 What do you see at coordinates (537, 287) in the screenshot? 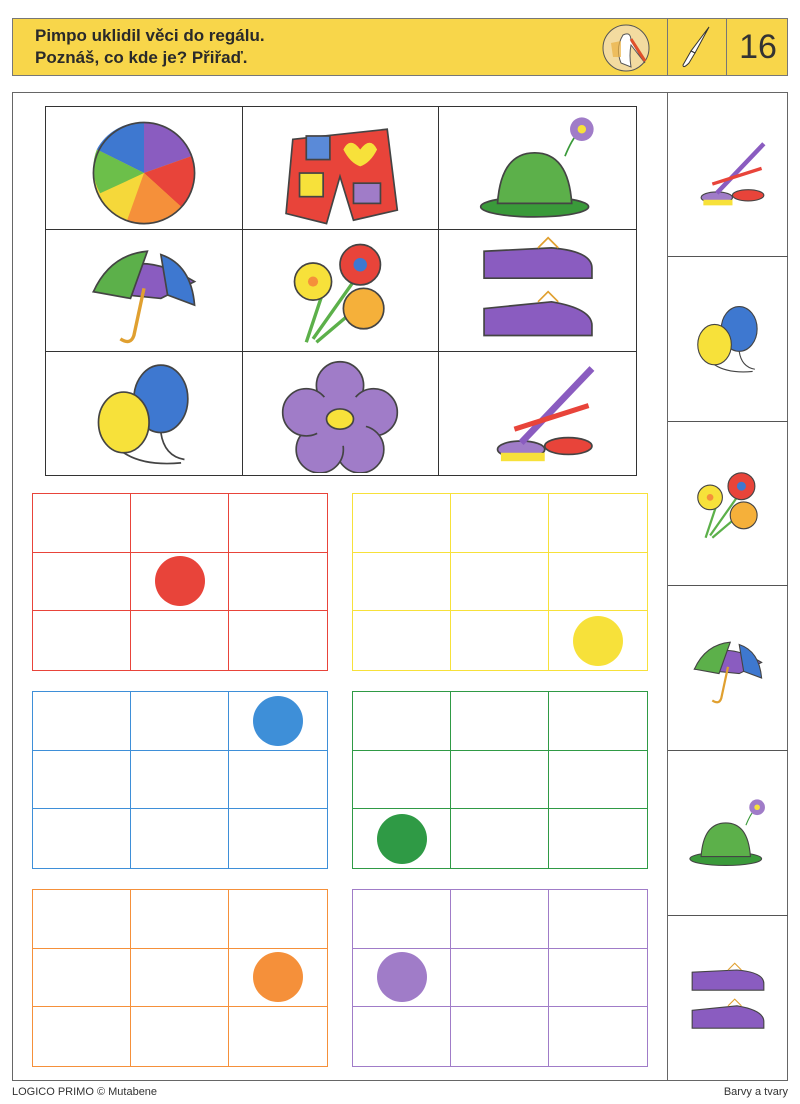
I see `shoes-picture` at bounding box center [537, 287].